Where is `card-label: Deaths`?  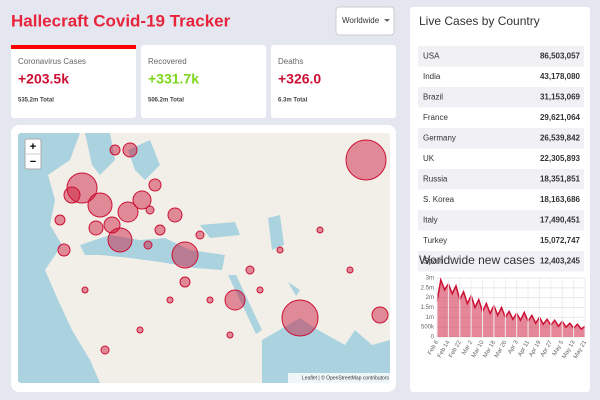
card-label: Deaths is located at coordinates (290, 61).